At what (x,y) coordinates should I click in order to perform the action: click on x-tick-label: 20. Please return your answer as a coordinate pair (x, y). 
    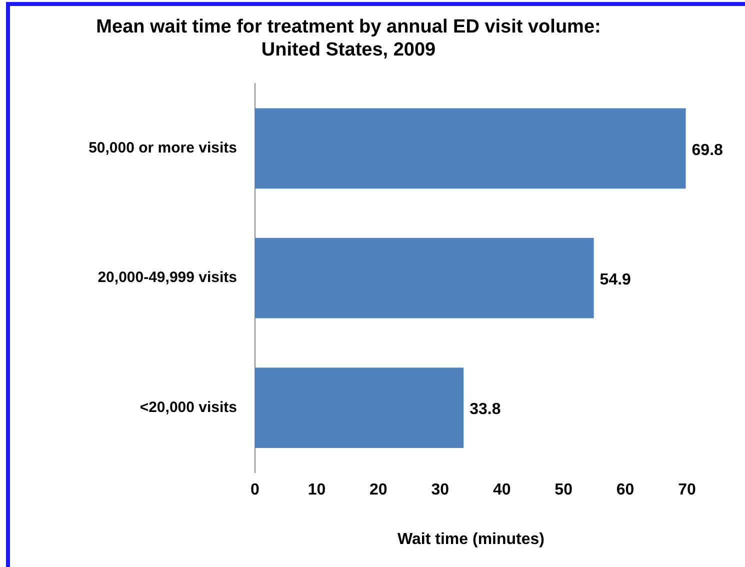
    Looking at the image, I should click on (379, 490).